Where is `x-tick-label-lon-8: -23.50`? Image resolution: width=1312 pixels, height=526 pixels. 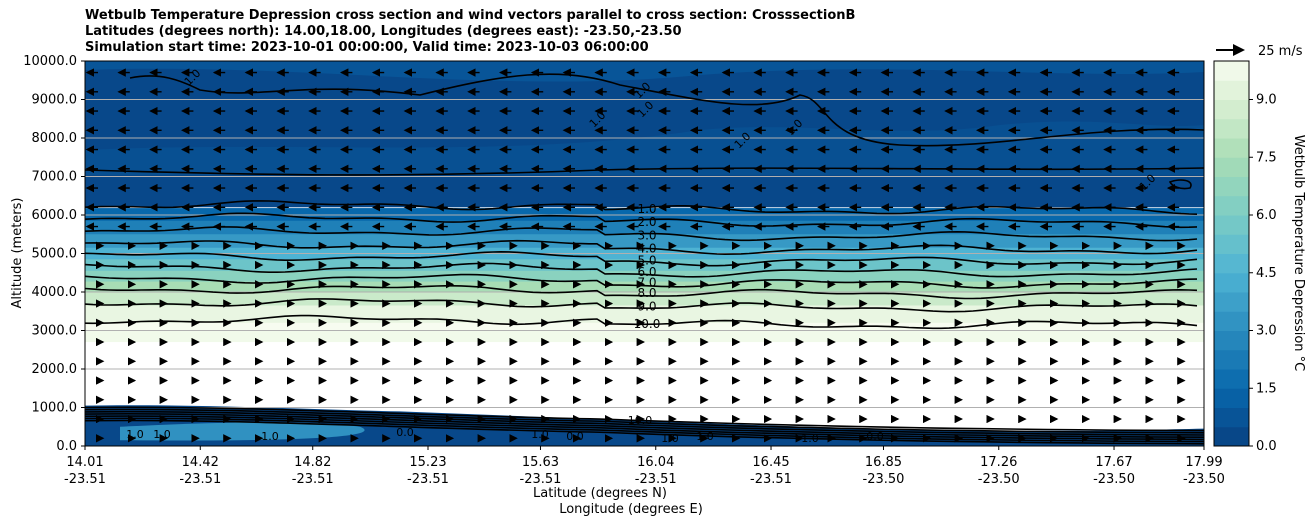
x-tick-label-lon-8: -23.50 is located at coordinates (999, 479).